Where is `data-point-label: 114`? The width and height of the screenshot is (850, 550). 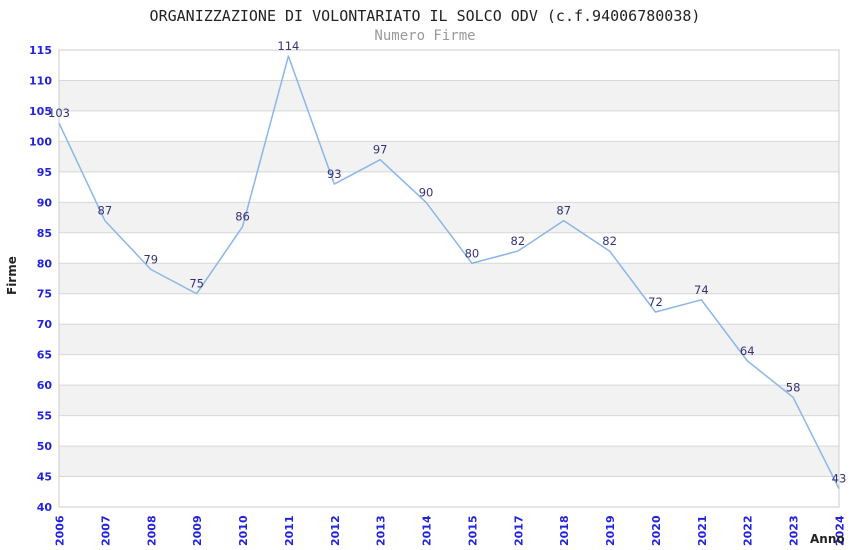 data-point-label: 114 is located at coordinates (288, 46).